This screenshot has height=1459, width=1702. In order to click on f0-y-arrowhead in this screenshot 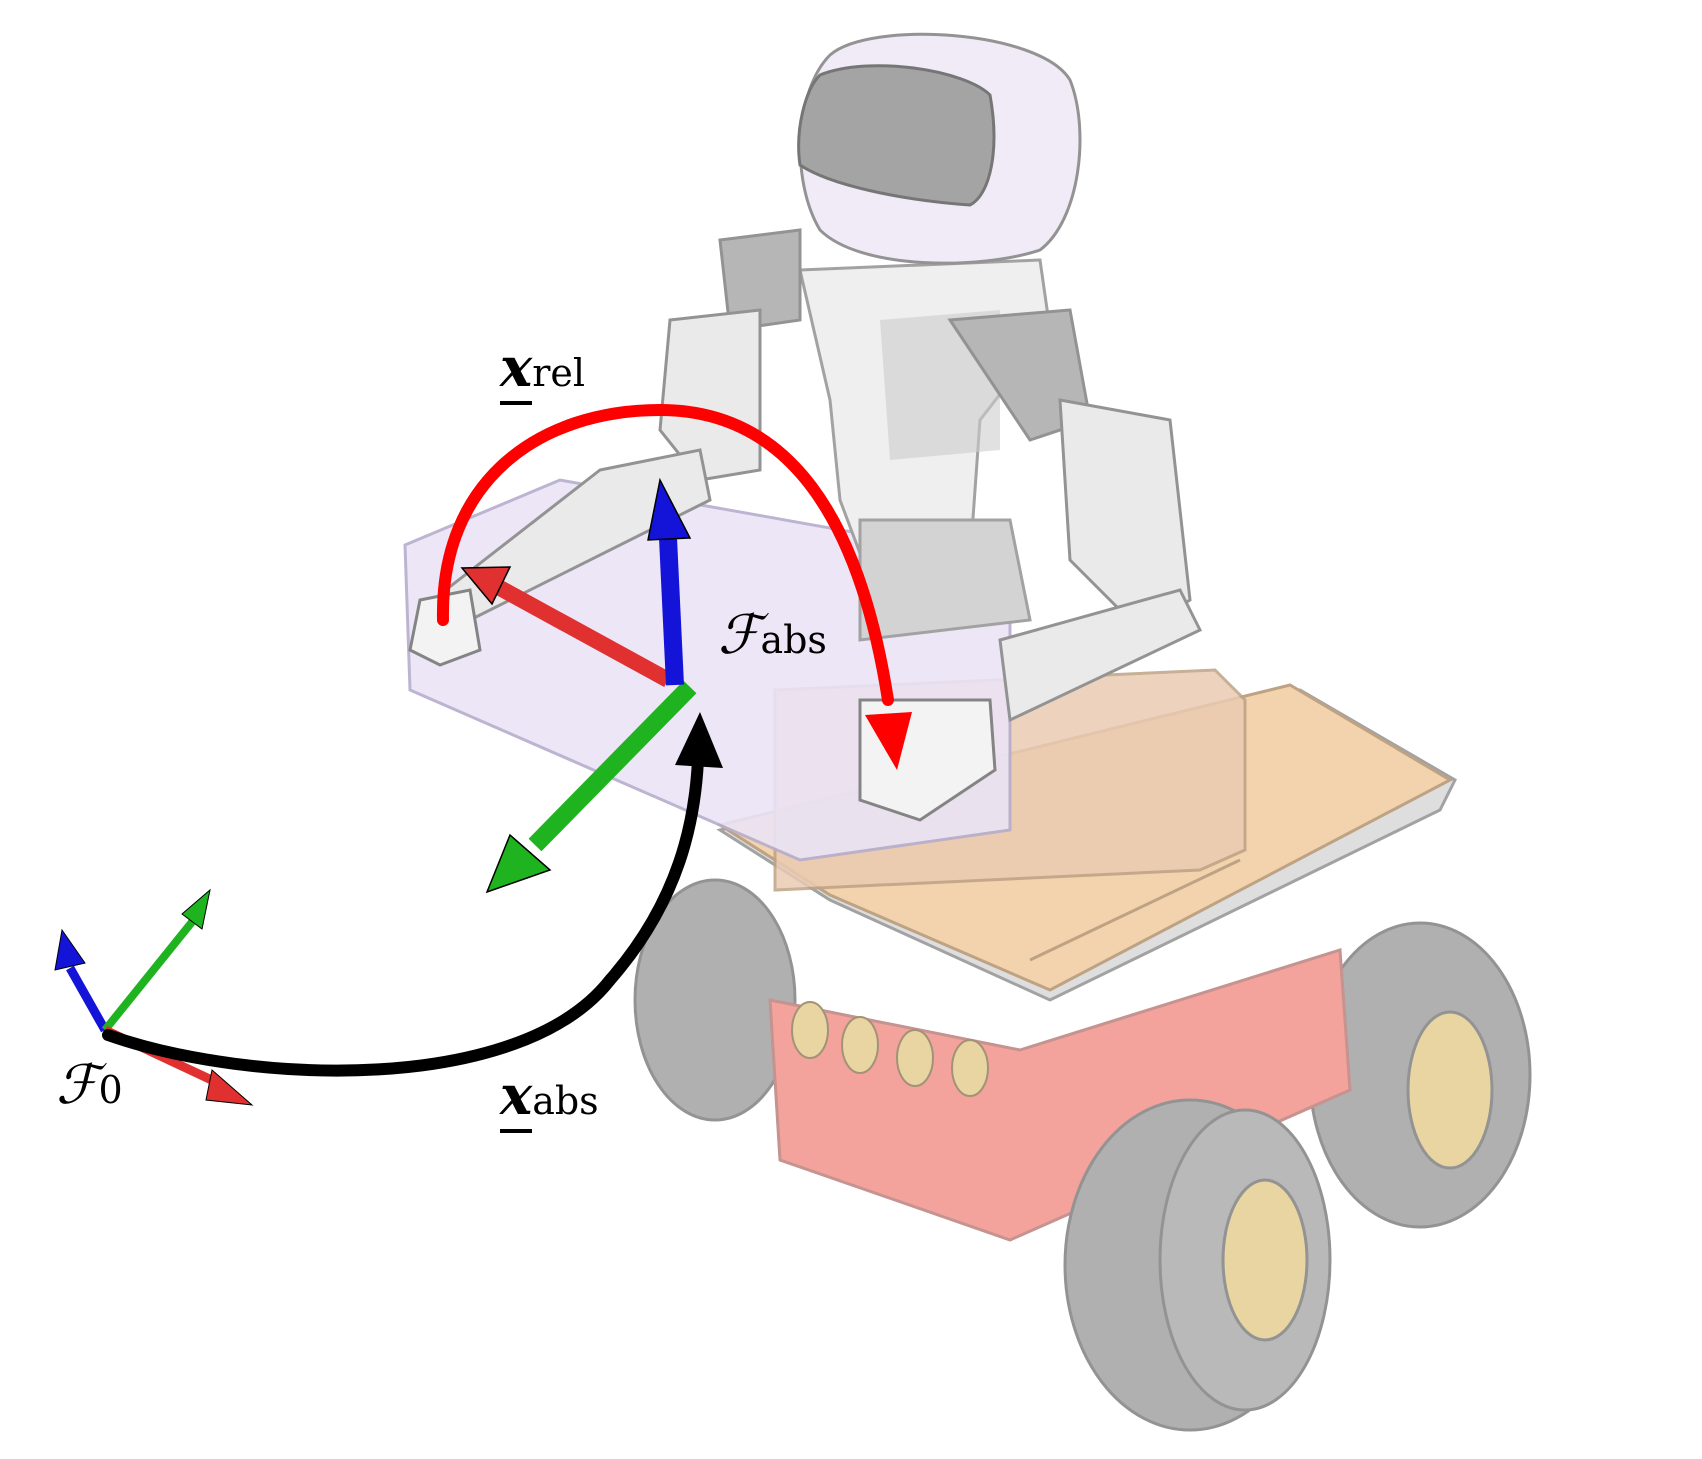, I will do `click(196, 909)`.